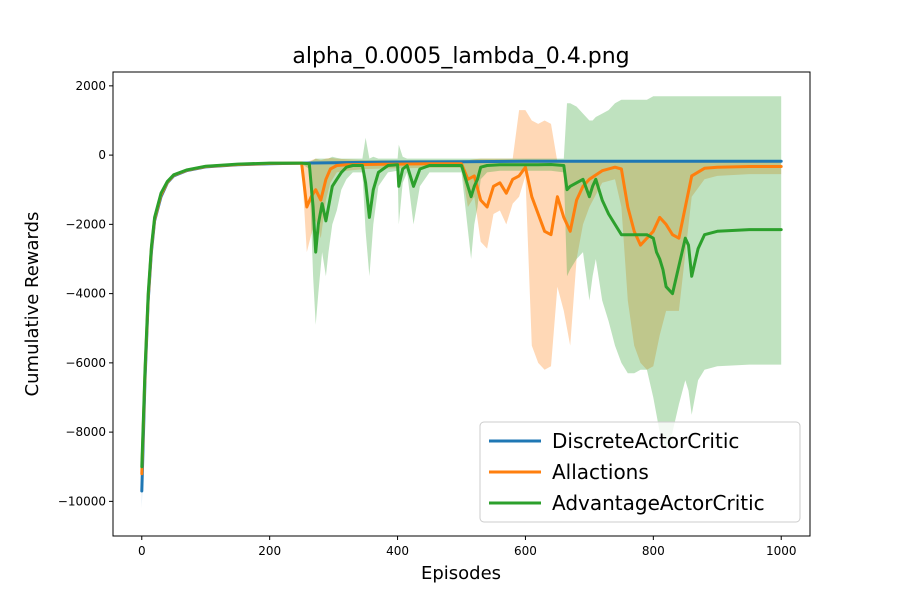 The image size is (900, 600). I want to click on x-tick-label: 1000, so click(781, 551).